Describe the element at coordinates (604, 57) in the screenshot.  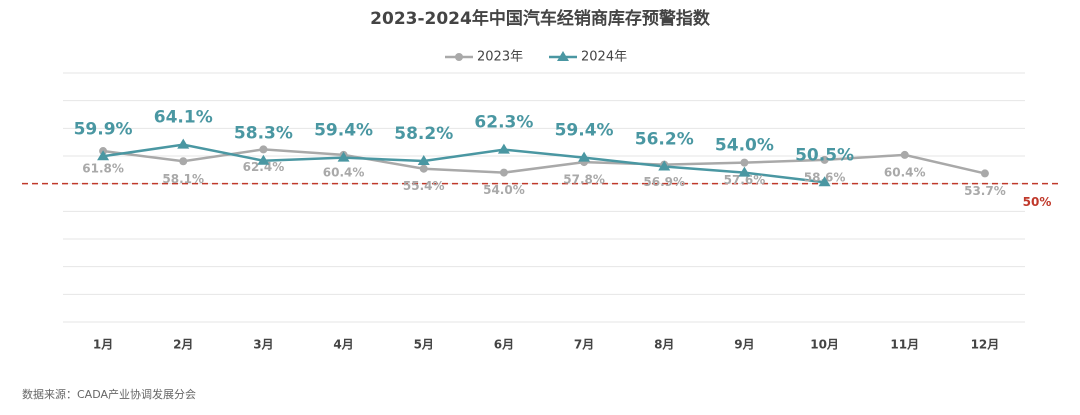
I see `legend-label: 2024年` at that location.